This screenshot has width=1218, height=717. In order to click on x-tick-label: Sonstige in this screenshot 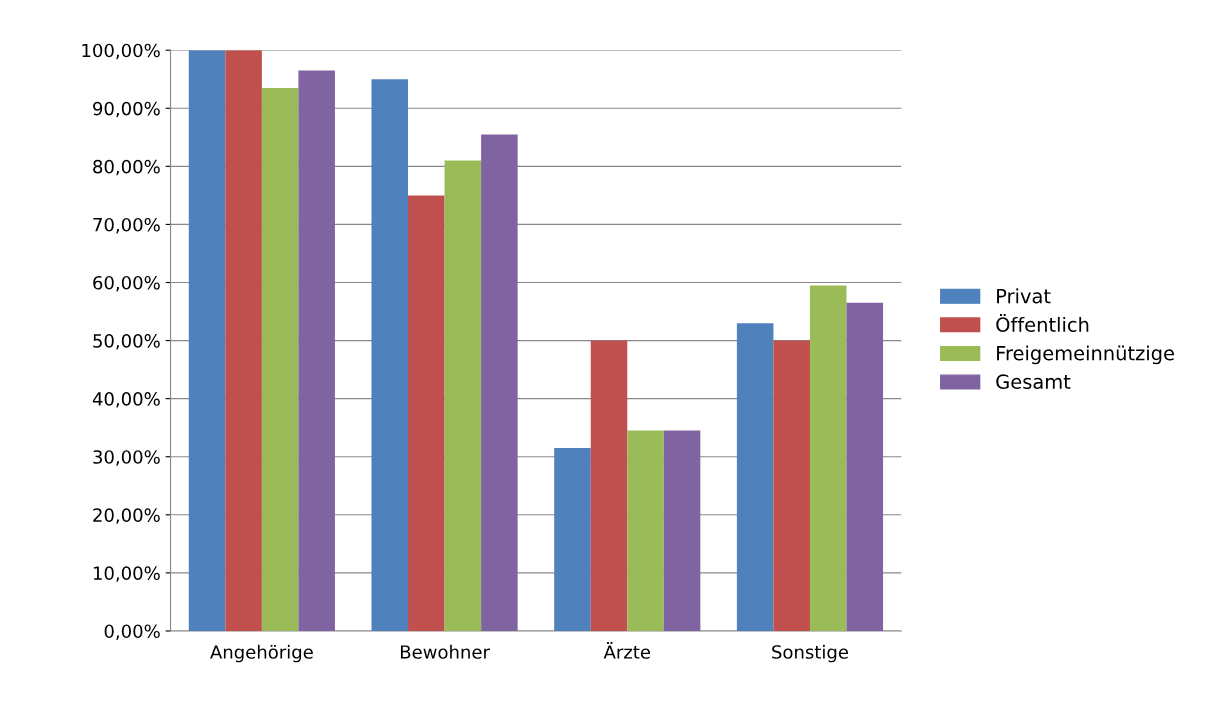, I will do `click(810, 653)`.